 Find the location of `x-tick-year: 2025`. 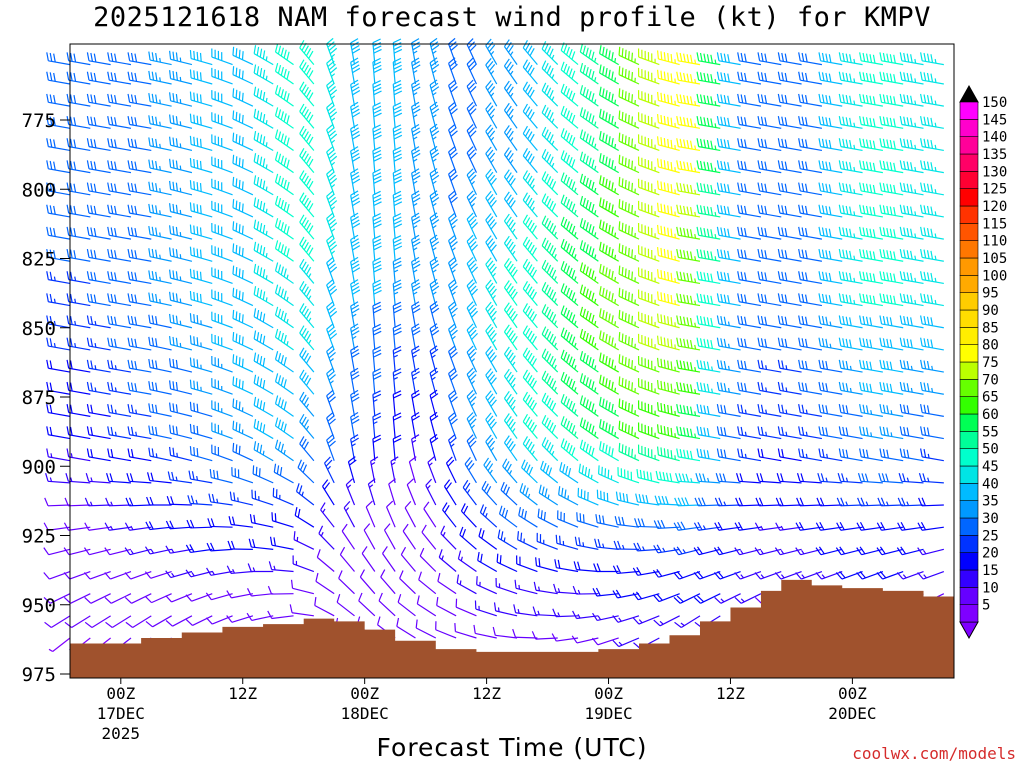

x-tick-year: 2025 is located at coordinates (121, 733).